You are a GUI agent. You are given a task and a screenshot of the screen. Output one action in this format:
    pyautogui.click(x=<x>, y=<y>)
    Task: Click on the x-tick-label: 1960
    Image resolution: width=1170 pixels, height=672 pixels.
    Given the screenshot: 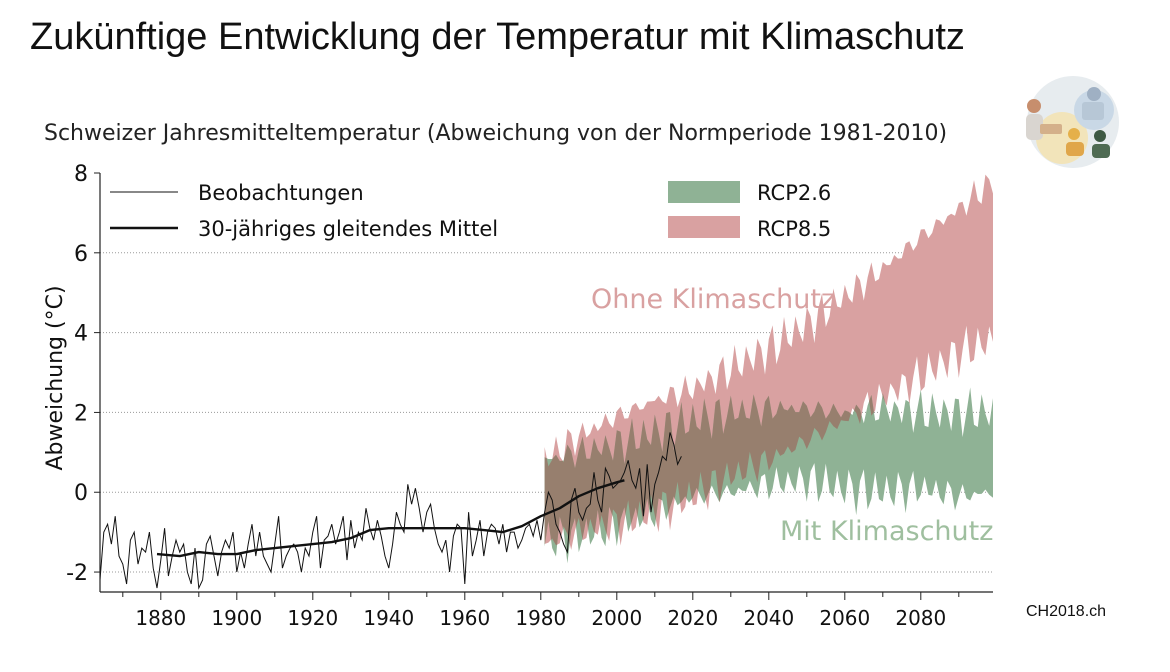 What is the action you would take?
    pyautogui.click(x=464, y=618)
    